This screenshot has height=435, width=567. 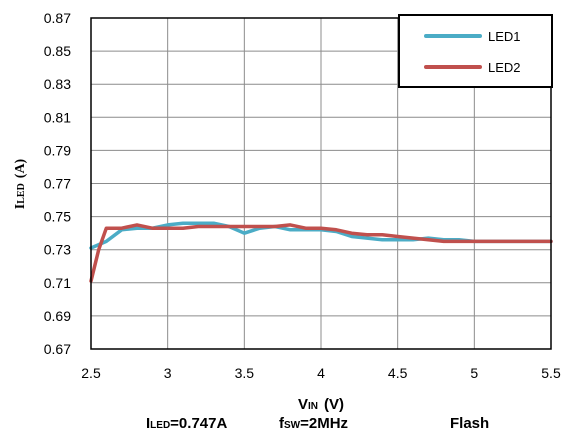 I want to click on x-tick-label: 4.5, so click(x=398, y=373).